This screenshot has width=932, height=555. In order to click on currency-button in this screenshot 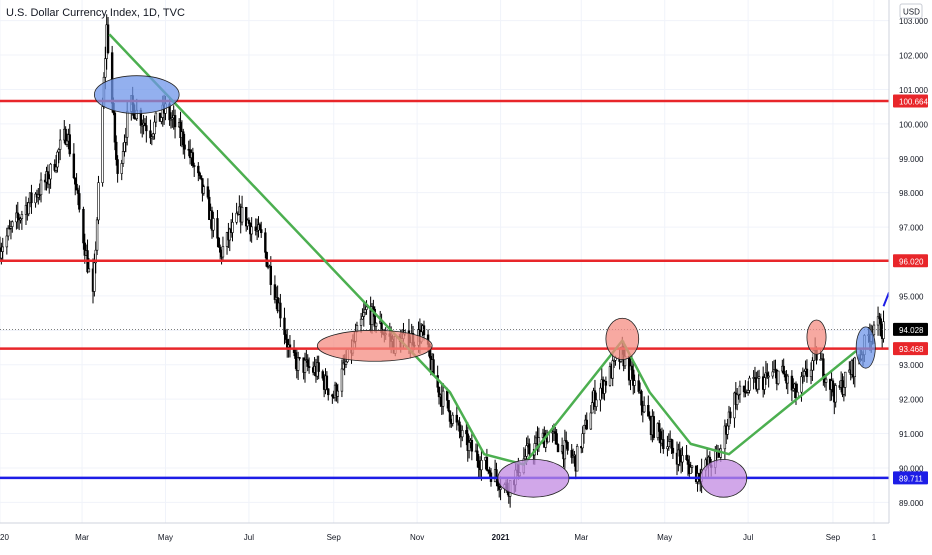, I will do `click(911, 11)`.